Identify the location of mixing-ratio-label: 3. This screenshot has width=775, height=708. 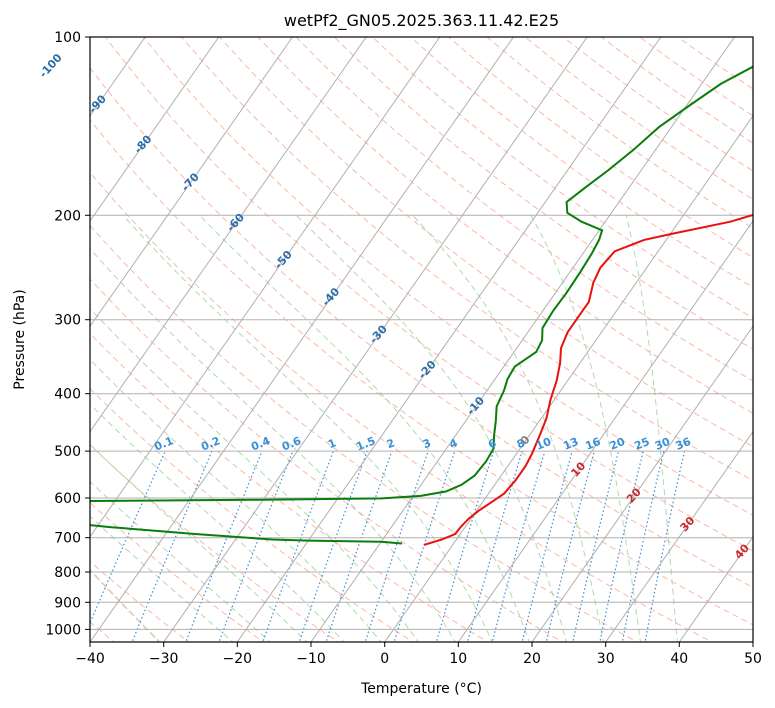
(427, 443).